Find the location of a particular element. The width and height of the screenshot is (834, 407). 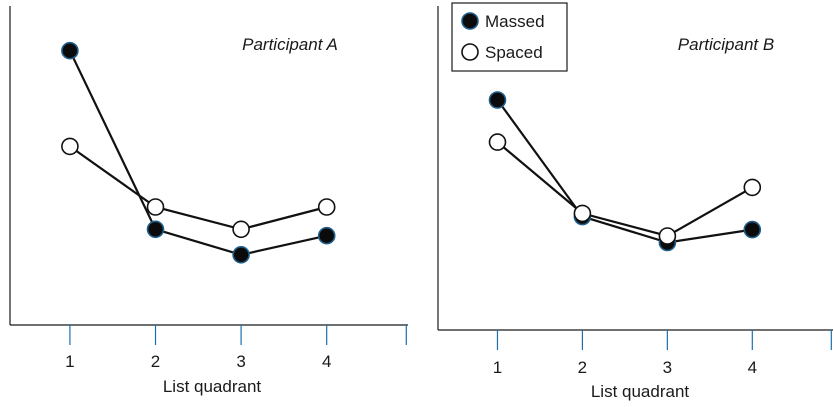

panel-b-points is located at coordinates (625, 171).